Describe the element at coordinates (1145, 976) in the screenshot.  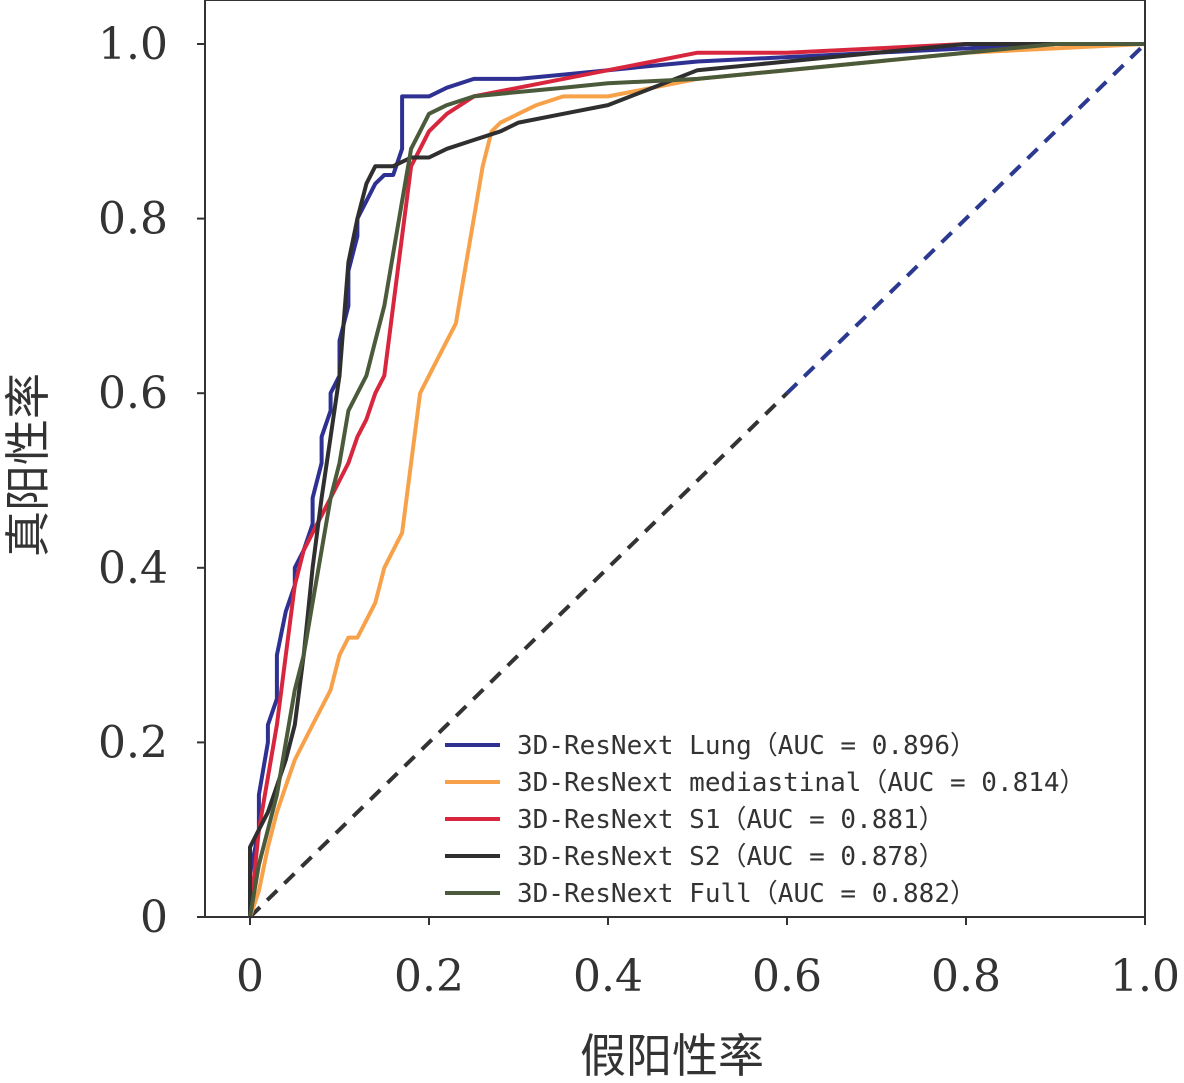
I see `x-tick-label: 1.0` at that location.